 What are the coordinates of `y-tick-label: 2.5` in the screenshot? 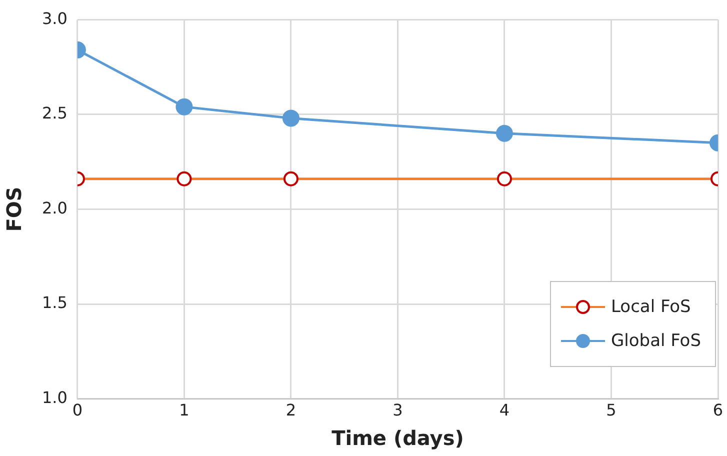 It's located at (55, 113).